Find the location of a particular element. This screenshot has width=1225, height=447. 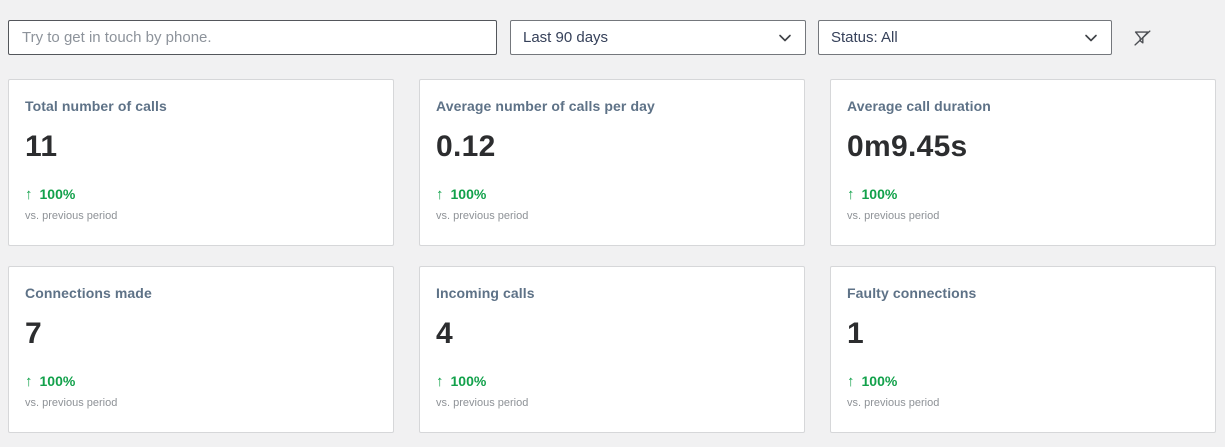

card-value: 11 is located at coordinates (41, 146).